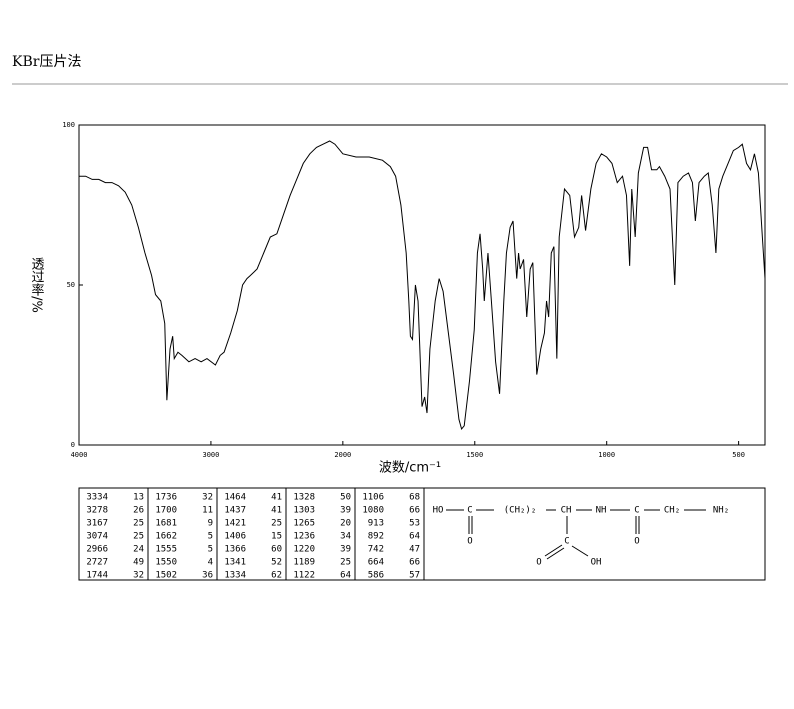  Describe the element at coordinates (606, 455) in the screenshot. I see `x-tick-label: 1000` at that location.